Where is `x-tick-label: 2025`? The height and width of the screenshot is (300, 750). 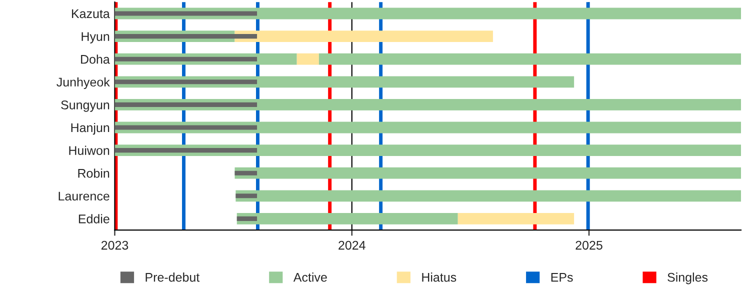
x-tick-label: 2025 is located at coordinates (589, 245).